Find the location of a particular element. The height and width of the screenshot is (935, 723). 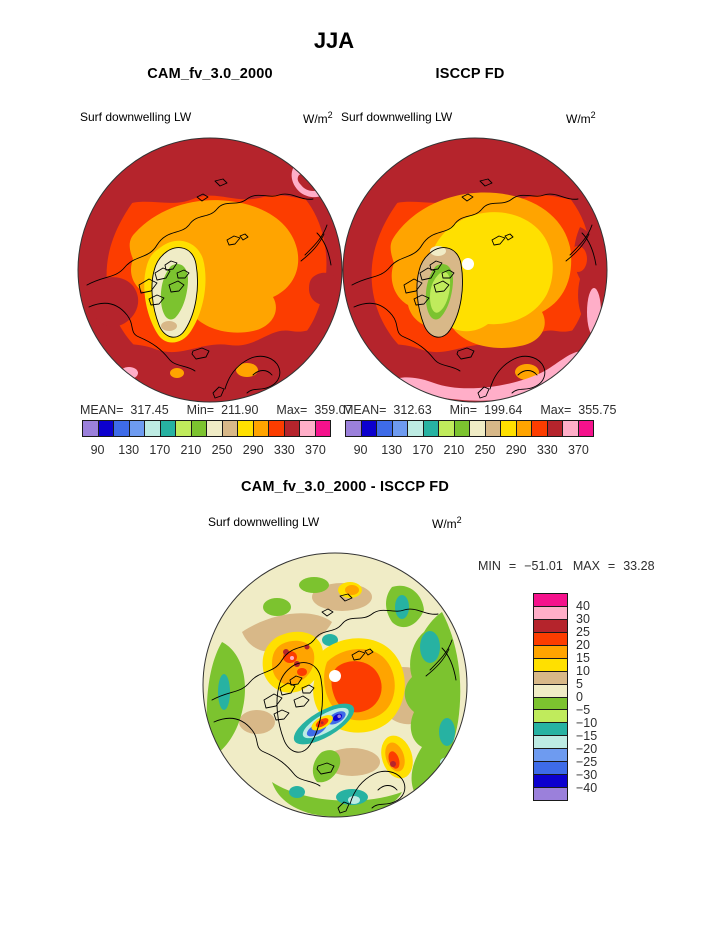

colorbar-tick-label: 10 is located at coordinates (583, 671).